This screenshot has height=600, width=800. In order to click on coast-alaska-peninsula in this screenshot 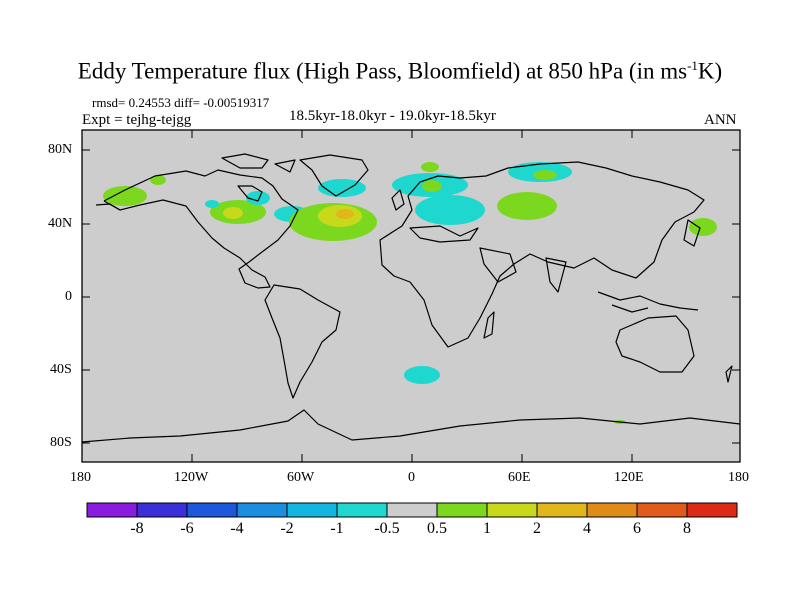, I will do `click(108, 207)`.